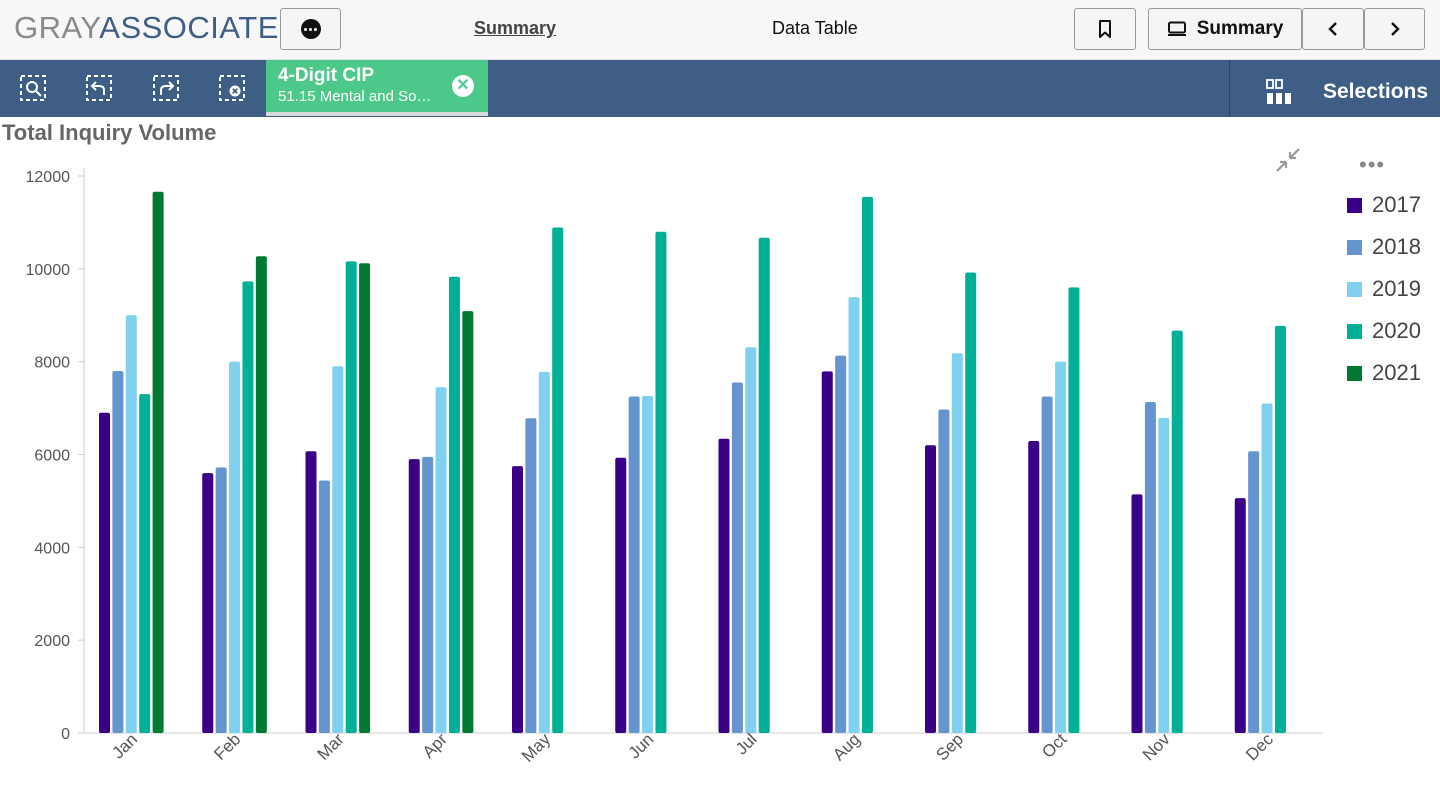 The image size is (1440, 786). I want to click on bookmark-icon, so click(1105, 29).